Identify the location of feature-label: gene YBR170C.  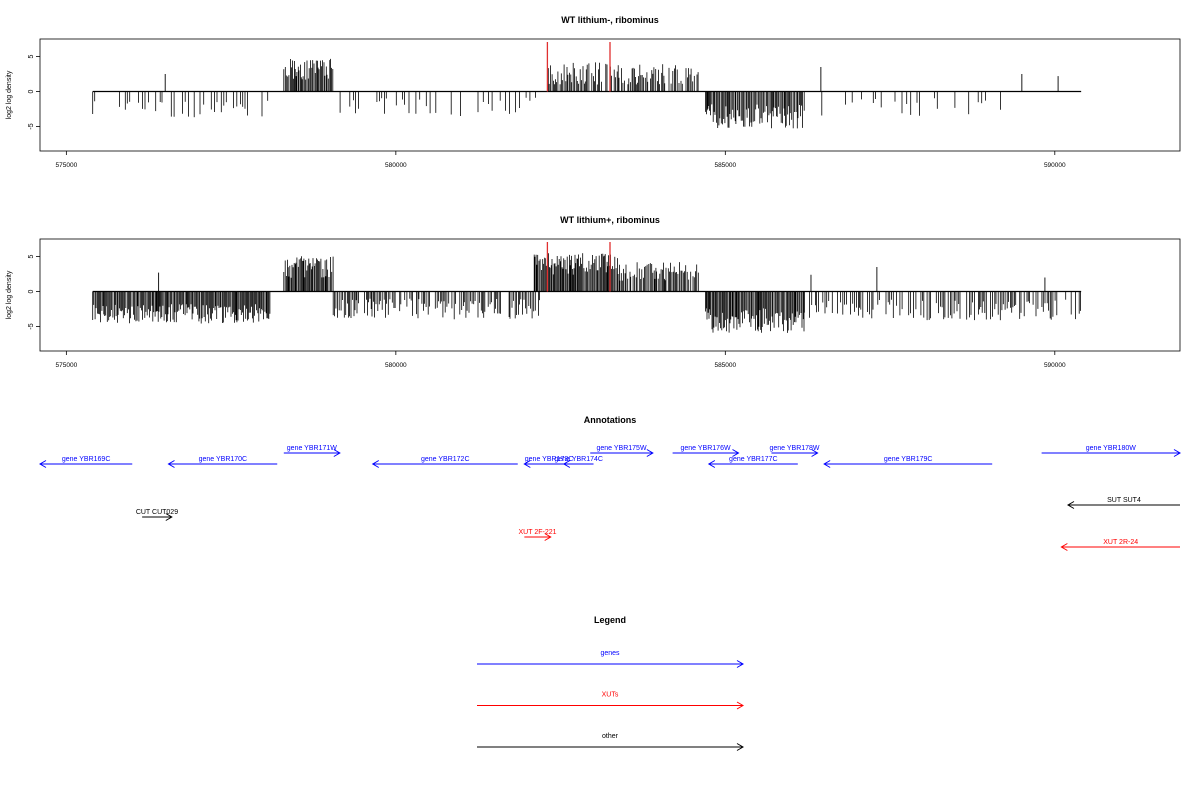
(223, 459).